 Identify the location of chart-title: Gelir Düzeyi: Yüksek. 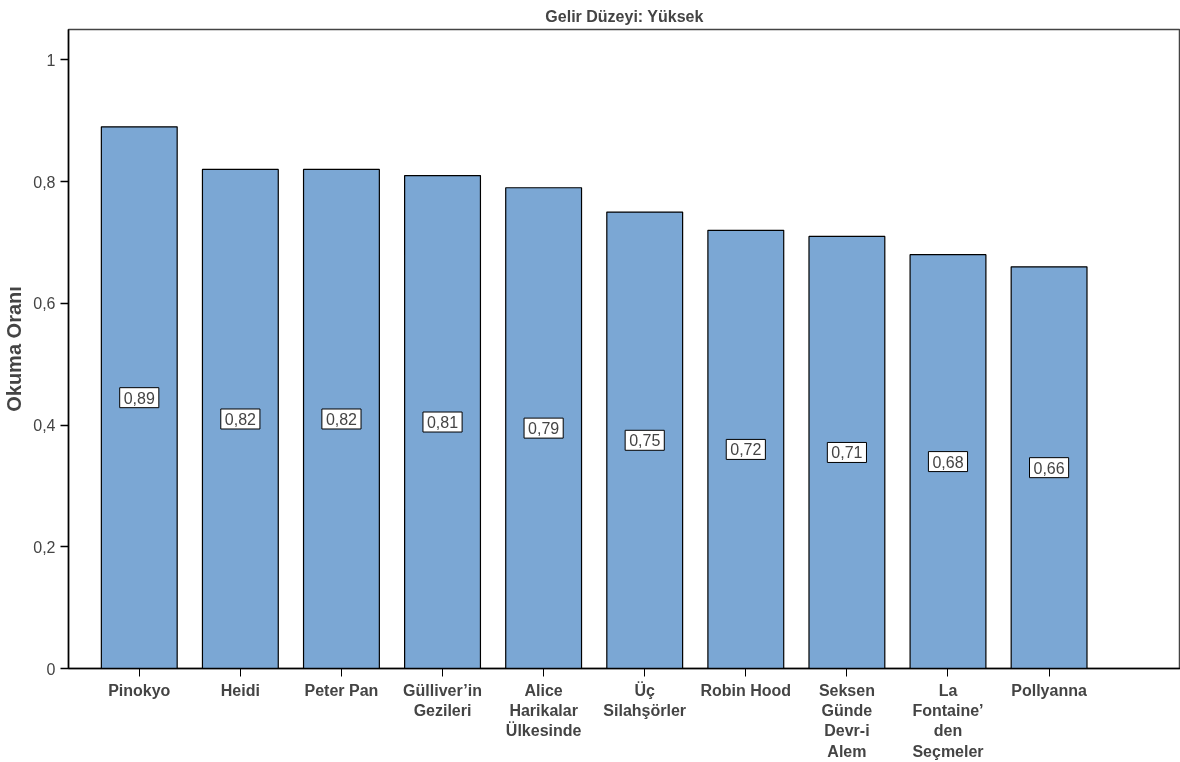
(624, 16).